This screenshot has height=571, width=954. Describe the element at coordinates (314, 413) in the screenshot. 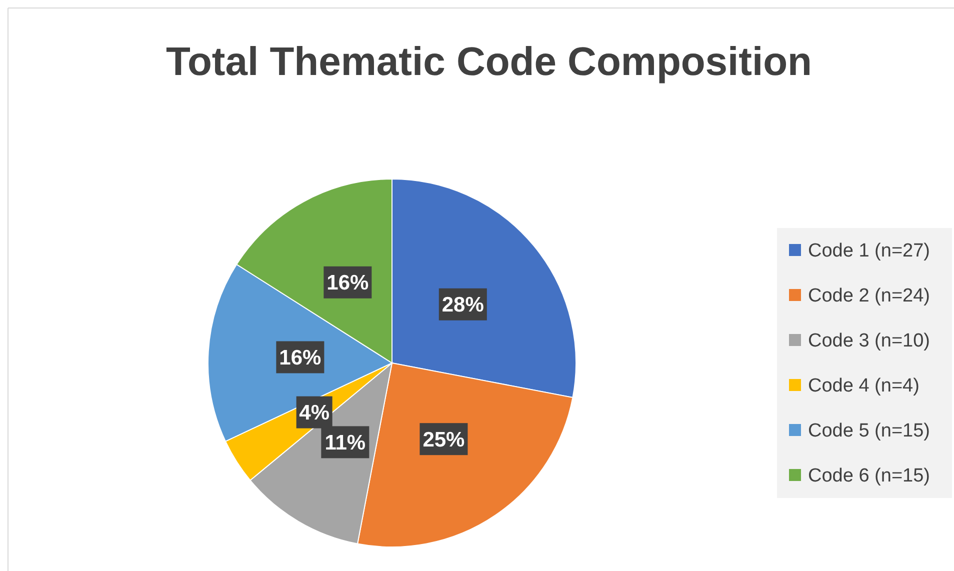

I see `data-label: 4%` at that location.